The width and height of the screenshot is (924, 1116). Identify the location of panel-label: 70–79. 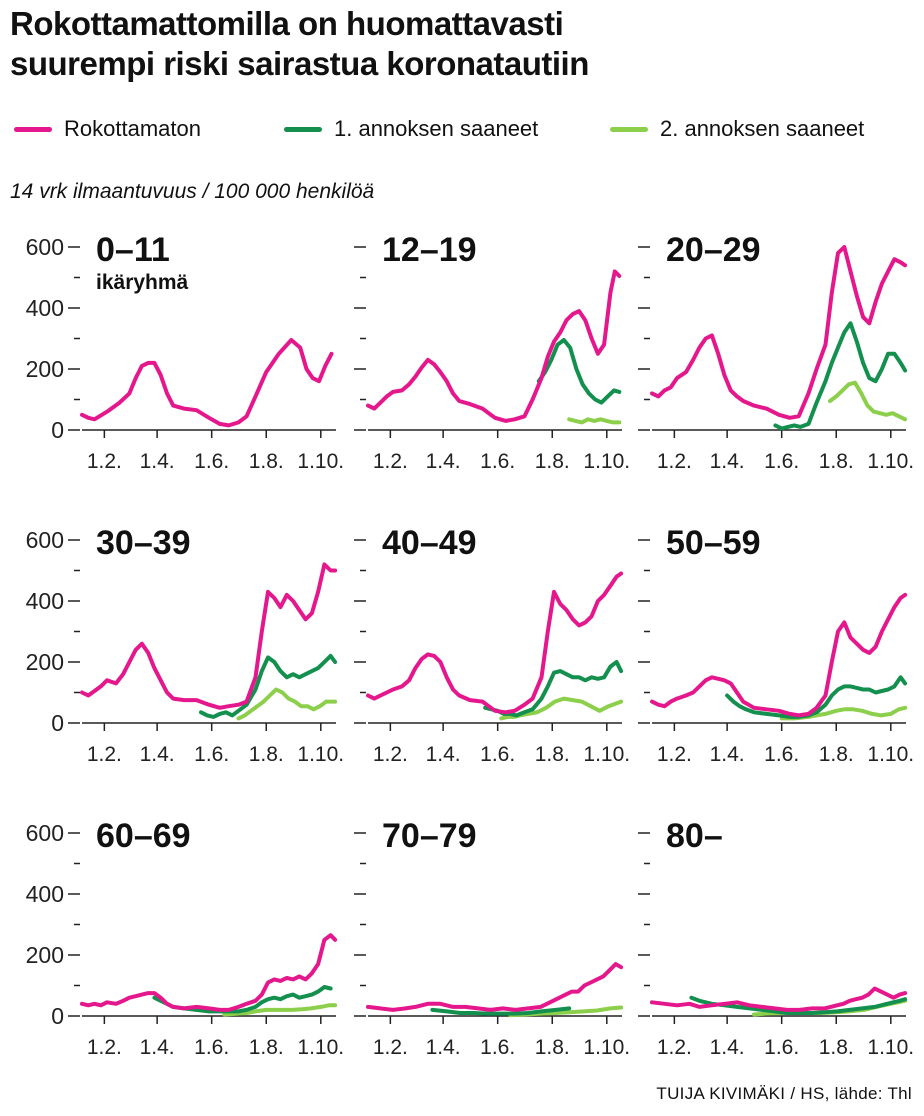
(429, 836).